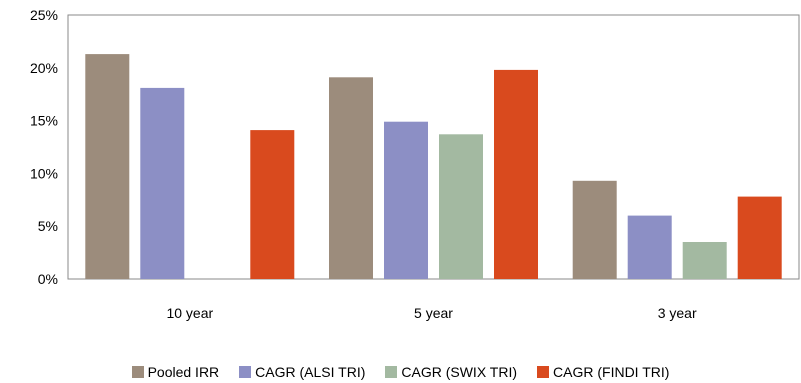 Image resolution: width=801 pixels, height=383 pixels. What do you see at coordinates (44, 121) in the screenshot?
I see `y-tick-label: 15%` at bounding box center [44, 121].